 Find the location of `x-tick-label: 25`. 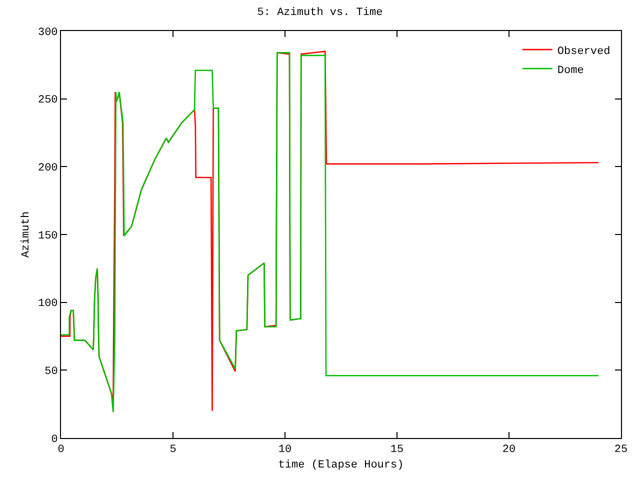

x-tick-label: 25 is located at coordinates (621, 450).